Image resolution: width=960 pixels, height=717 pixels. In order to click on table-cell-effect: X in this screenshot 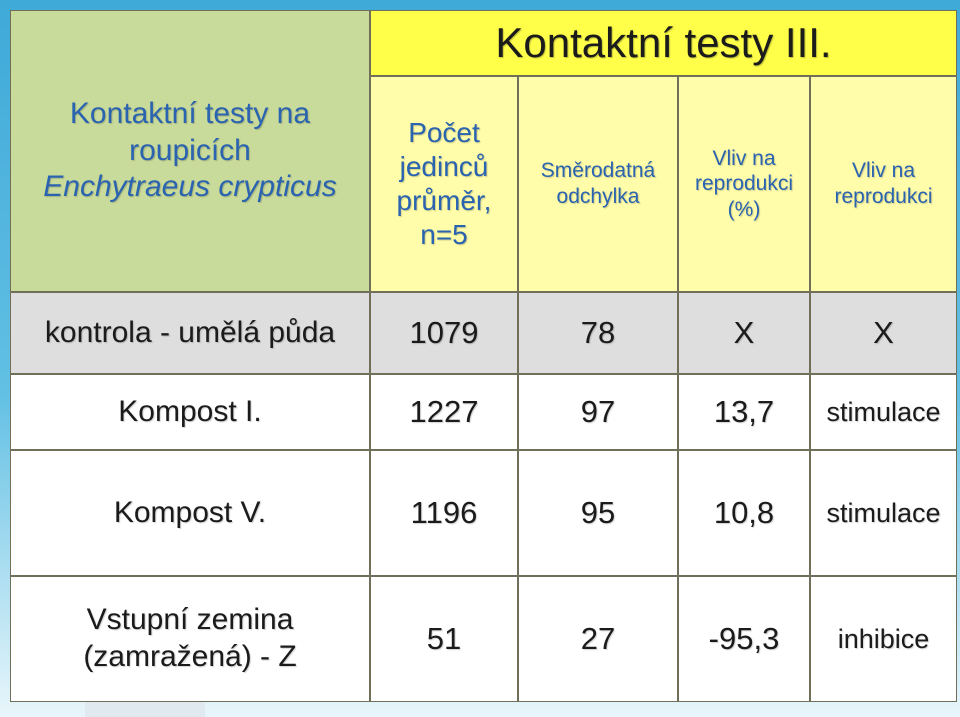, I will do `click(883, 333)`.